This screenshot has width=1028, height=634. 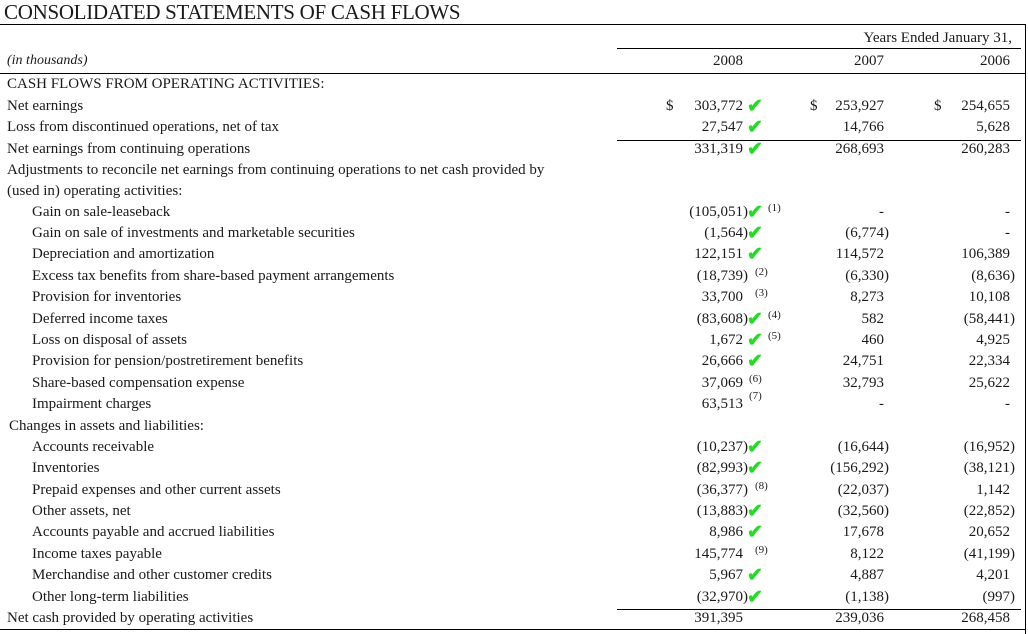 What do you see at coordinates (985, 254) in the screenshot?
I see `cell-value-2006: 106,389` at bounding box center [985, 254].